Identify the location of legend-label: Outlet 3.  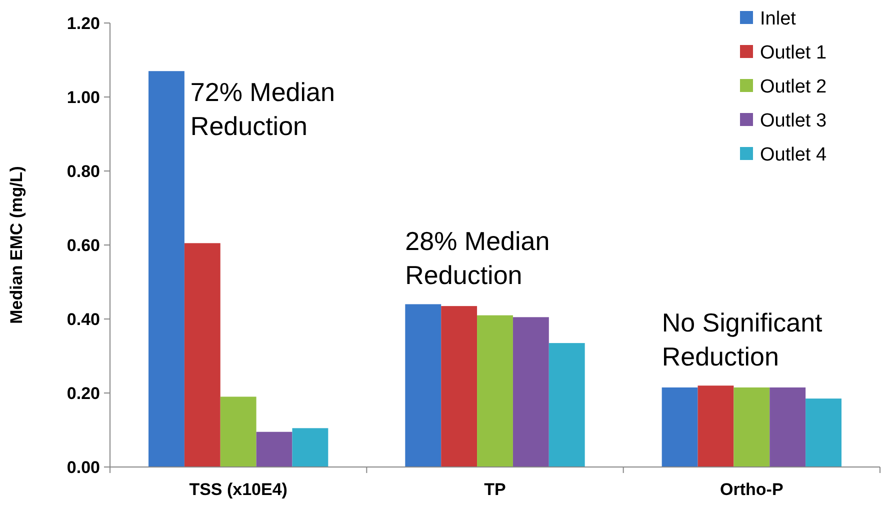
(793, 121).